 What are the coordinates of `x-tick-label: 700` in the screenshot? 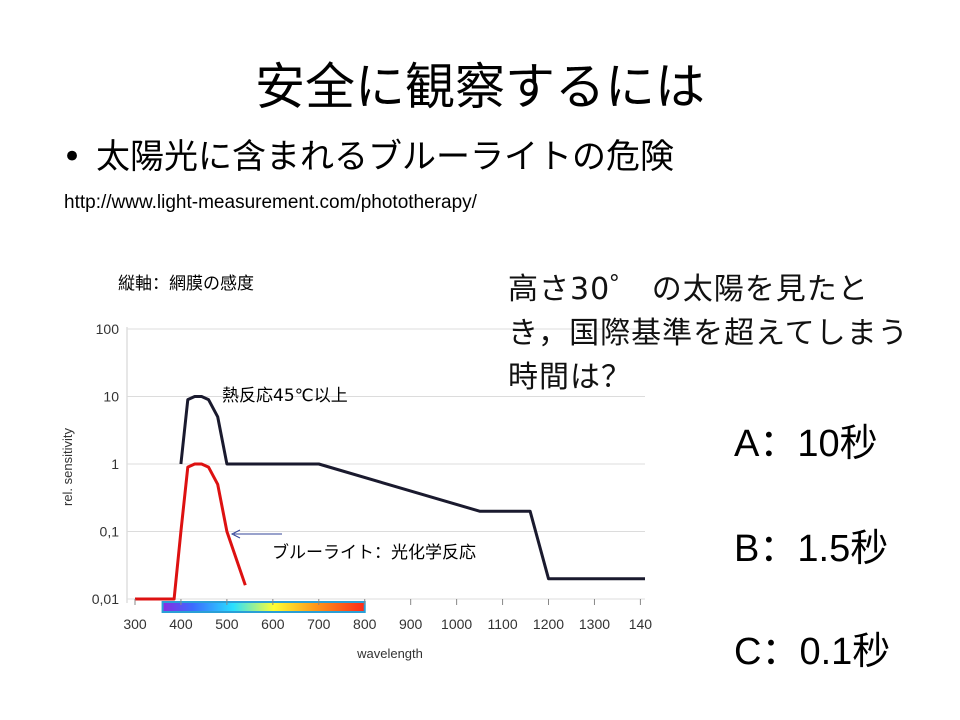 It's located at (319, 624).